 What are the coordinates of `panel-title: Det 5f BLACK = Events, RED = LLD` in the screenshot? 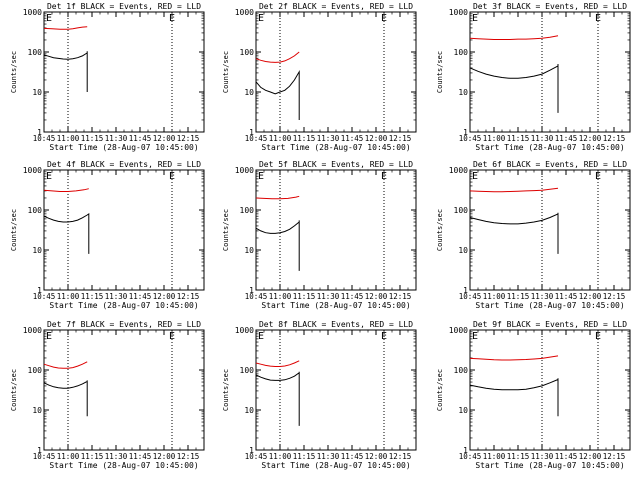 It's located at (336, 164).